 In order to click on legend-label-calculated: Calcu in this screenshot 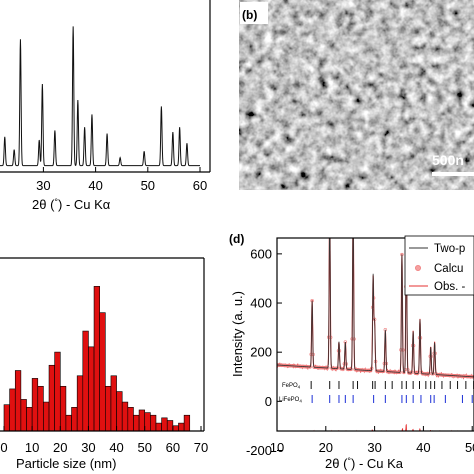, I will do `click(448, 269)`.